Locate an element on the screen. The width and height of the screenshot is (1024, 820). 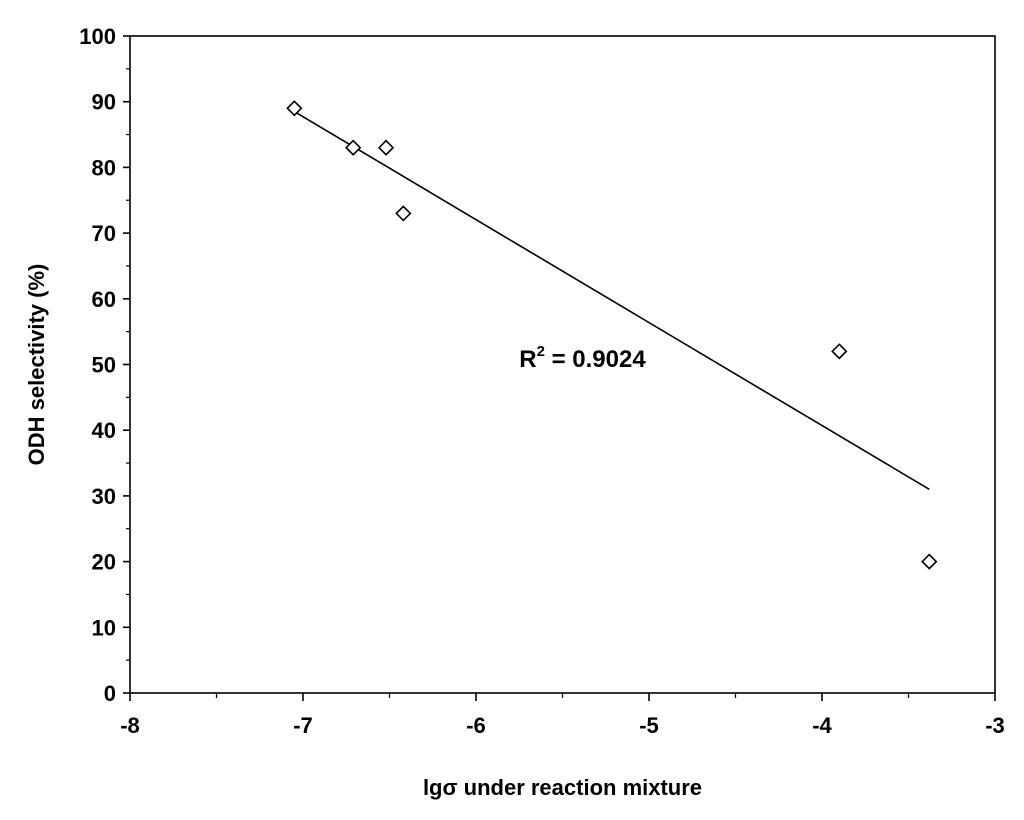
y-tick-label: 0 is located at coordinates (110, 693).